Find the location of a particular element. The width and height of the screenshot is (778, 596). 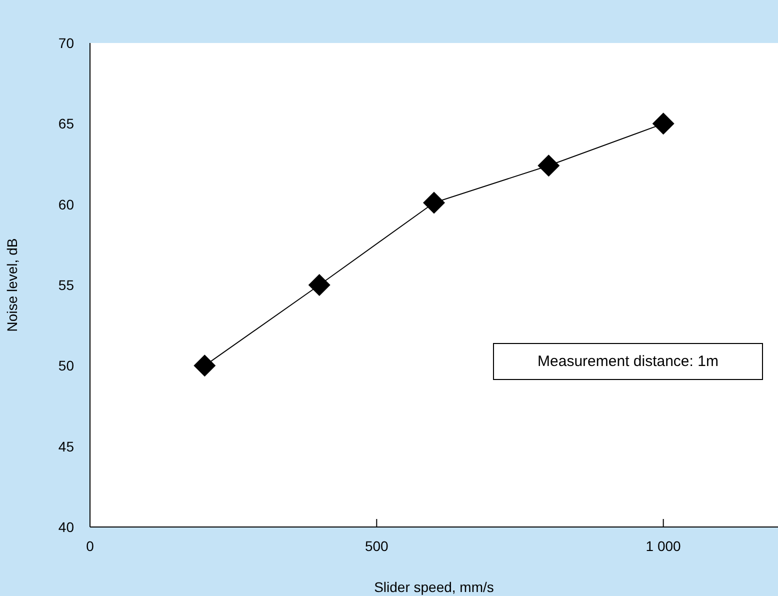

x-axis-title: Slider speed, mm/s is located at coordinates (434, 587).